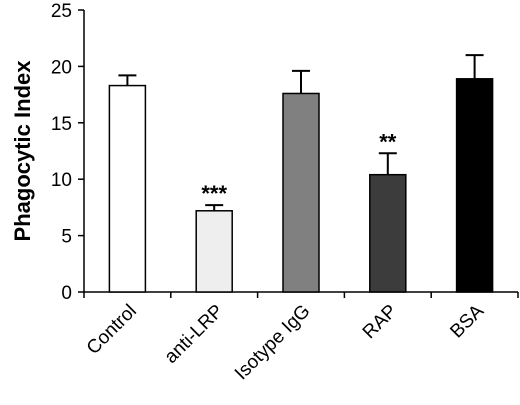 The width and height of the screenshot is (520, 405). What do you see at coordinates (214, 193) in the screenshot?
I see `significance-annotation: ***` at bounding box center [214, 193].